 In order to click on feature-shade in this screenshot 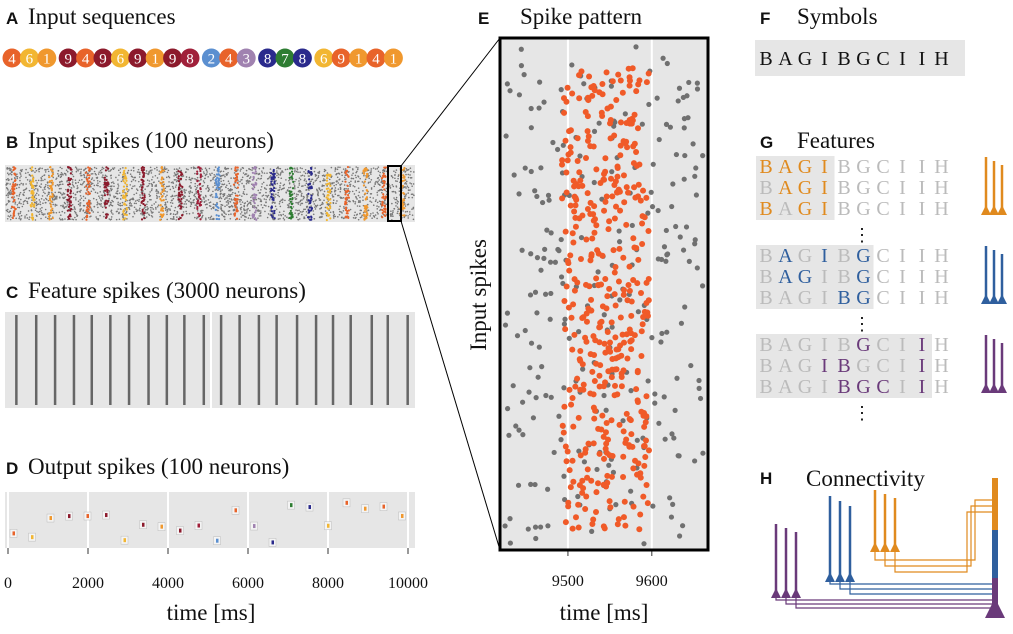, I will do `click(844, 387)`.